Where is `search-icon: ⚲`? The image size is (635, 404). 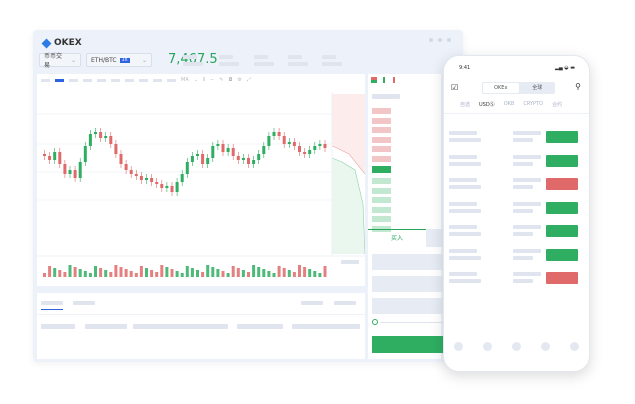 search-icon: ⚲ is located at coordinates (578, 86).